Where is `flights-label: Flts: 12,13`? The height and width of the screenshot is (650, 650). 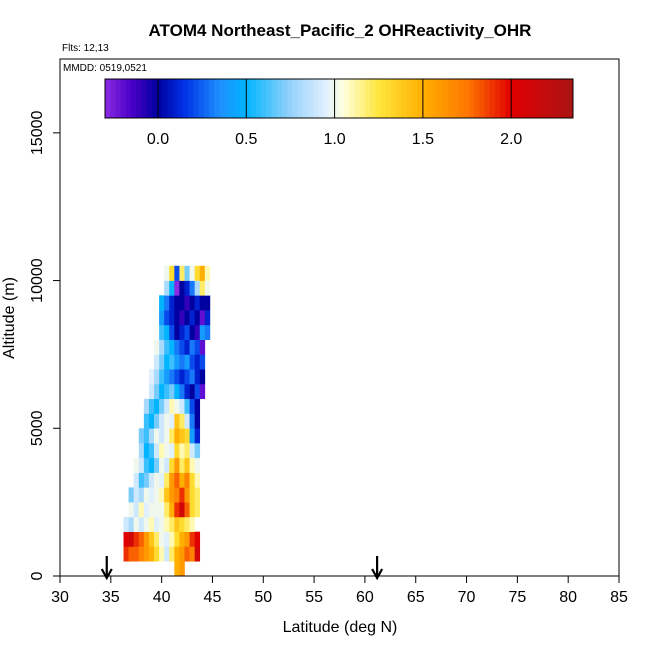 flights-label: Flts: 12,13 is located at coordinates (85, 48).